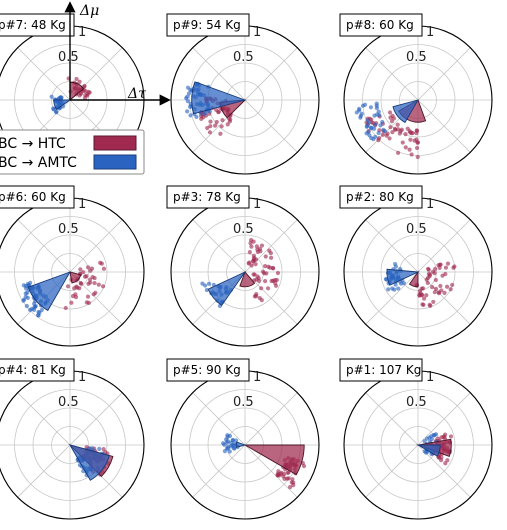 This screenshot has height=530, width=507. What do you see at coordinates (247, 279) in the screenshot?
I see `htc-wedge` at bounding box center [247, 279].